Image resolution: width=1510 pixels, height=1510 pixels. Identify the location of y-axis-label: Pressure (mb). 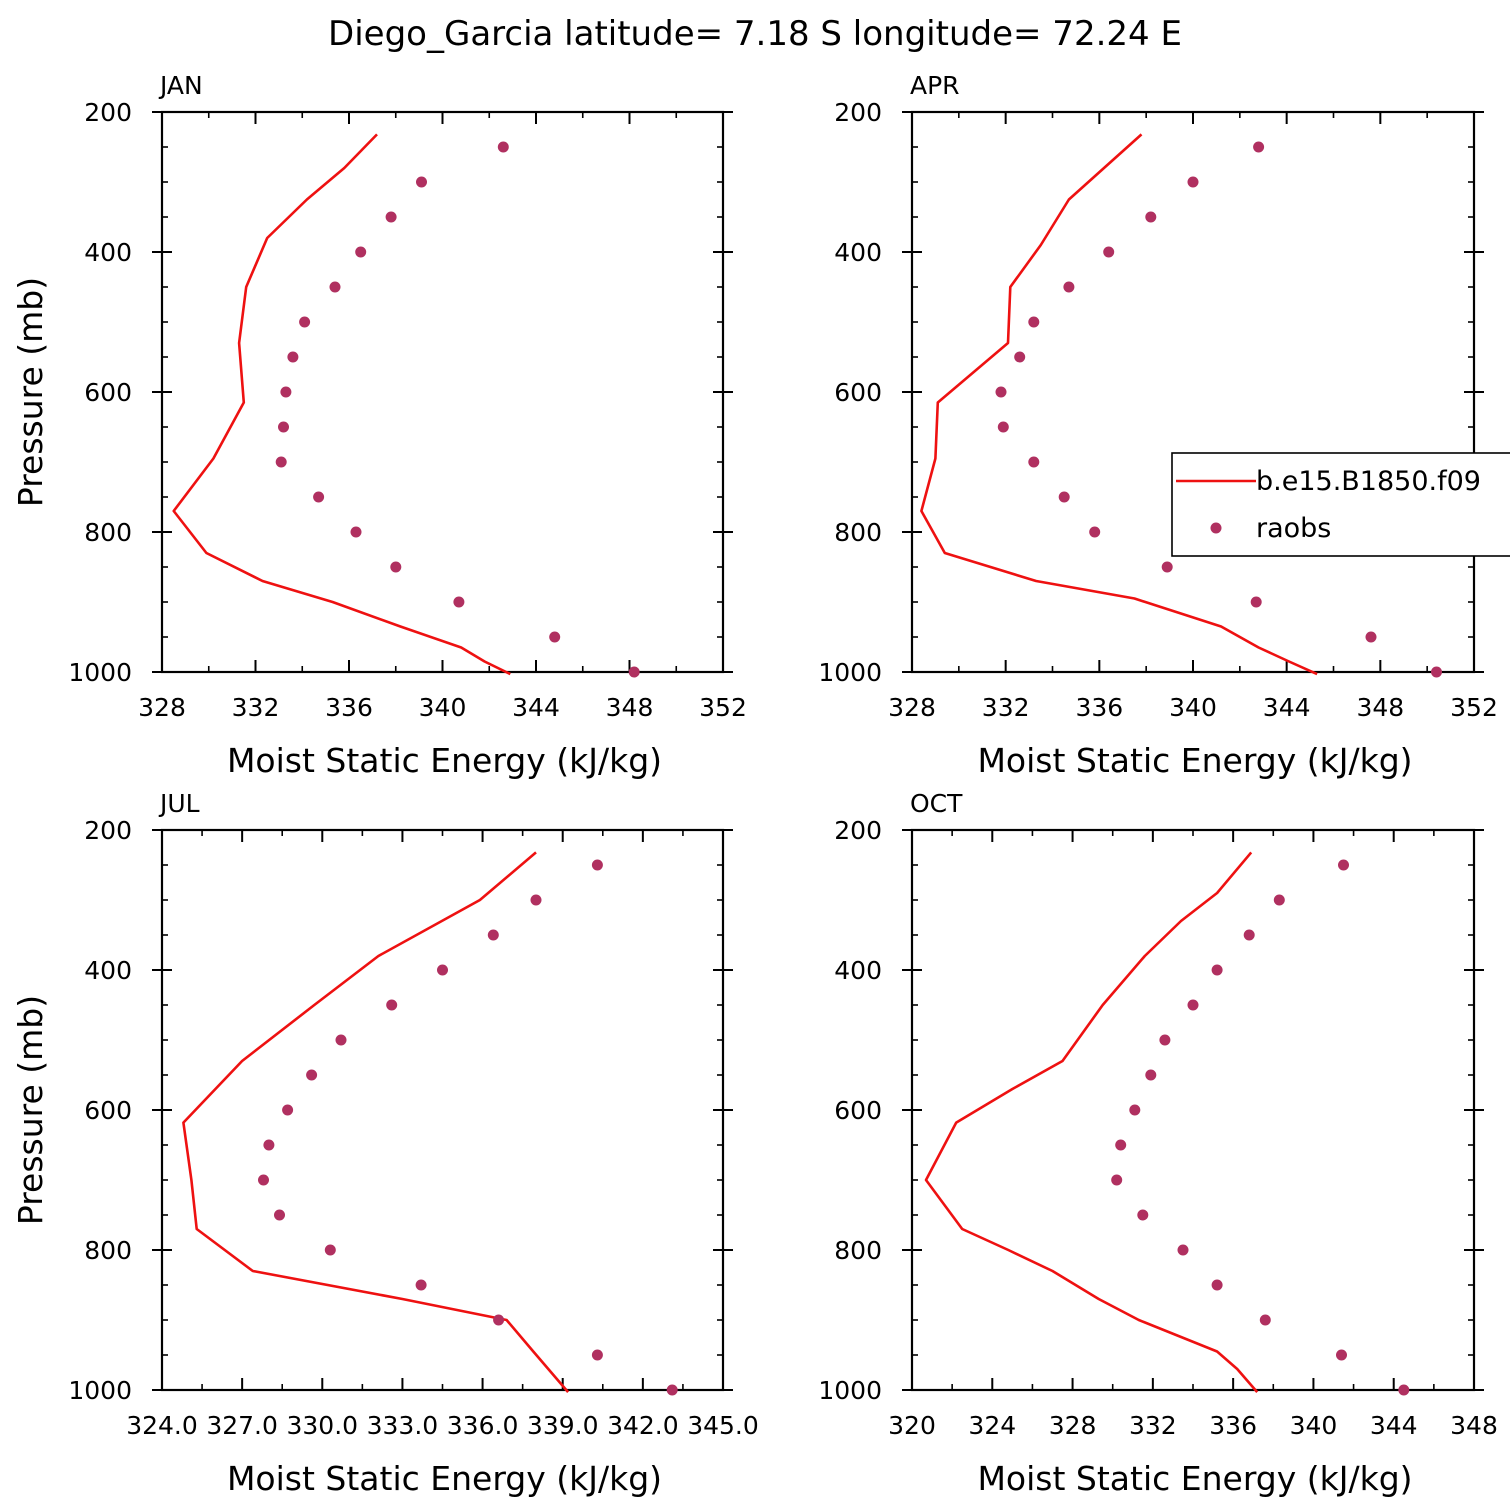
(30, 1110).